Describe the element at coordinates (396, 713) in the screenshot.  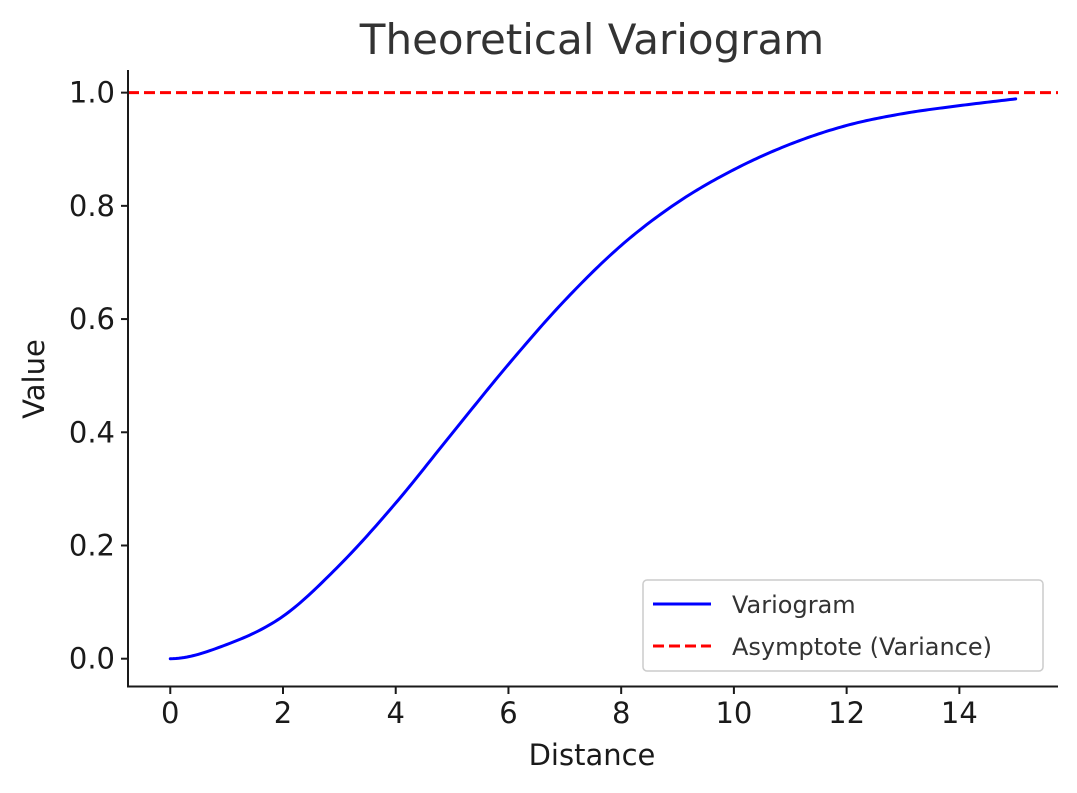
I see `x-tick-label: 4` at that location.